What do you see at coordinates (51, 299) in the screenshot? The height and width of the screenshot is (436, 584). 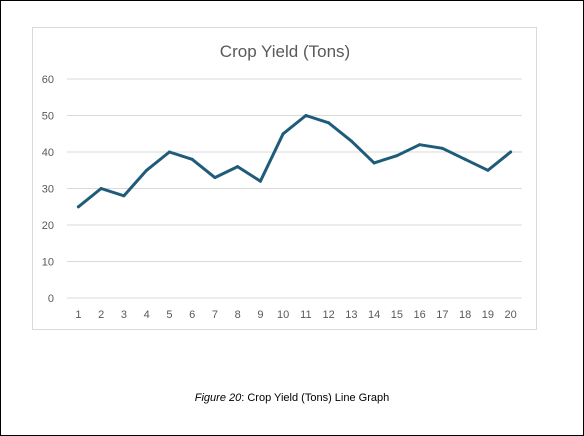 I see `y-tick-label: 0` at bounding box center [51, 299].